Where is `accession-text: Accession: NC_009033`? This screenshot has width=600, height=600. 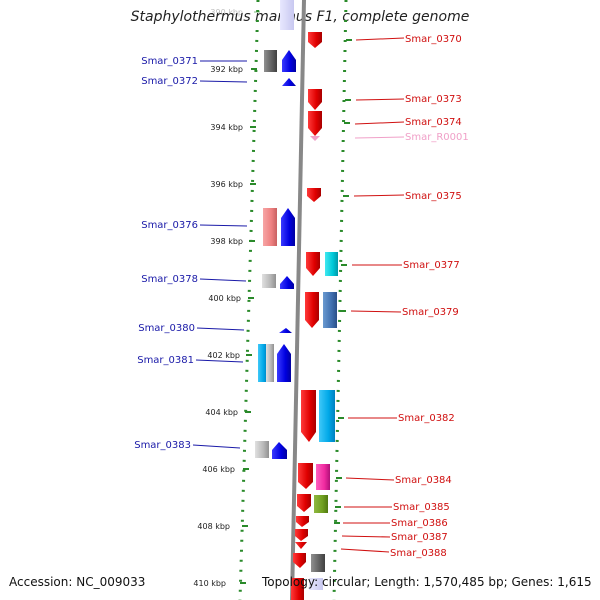
accession-text: Accession: NC_009033 is located at coordinates (77, 582).